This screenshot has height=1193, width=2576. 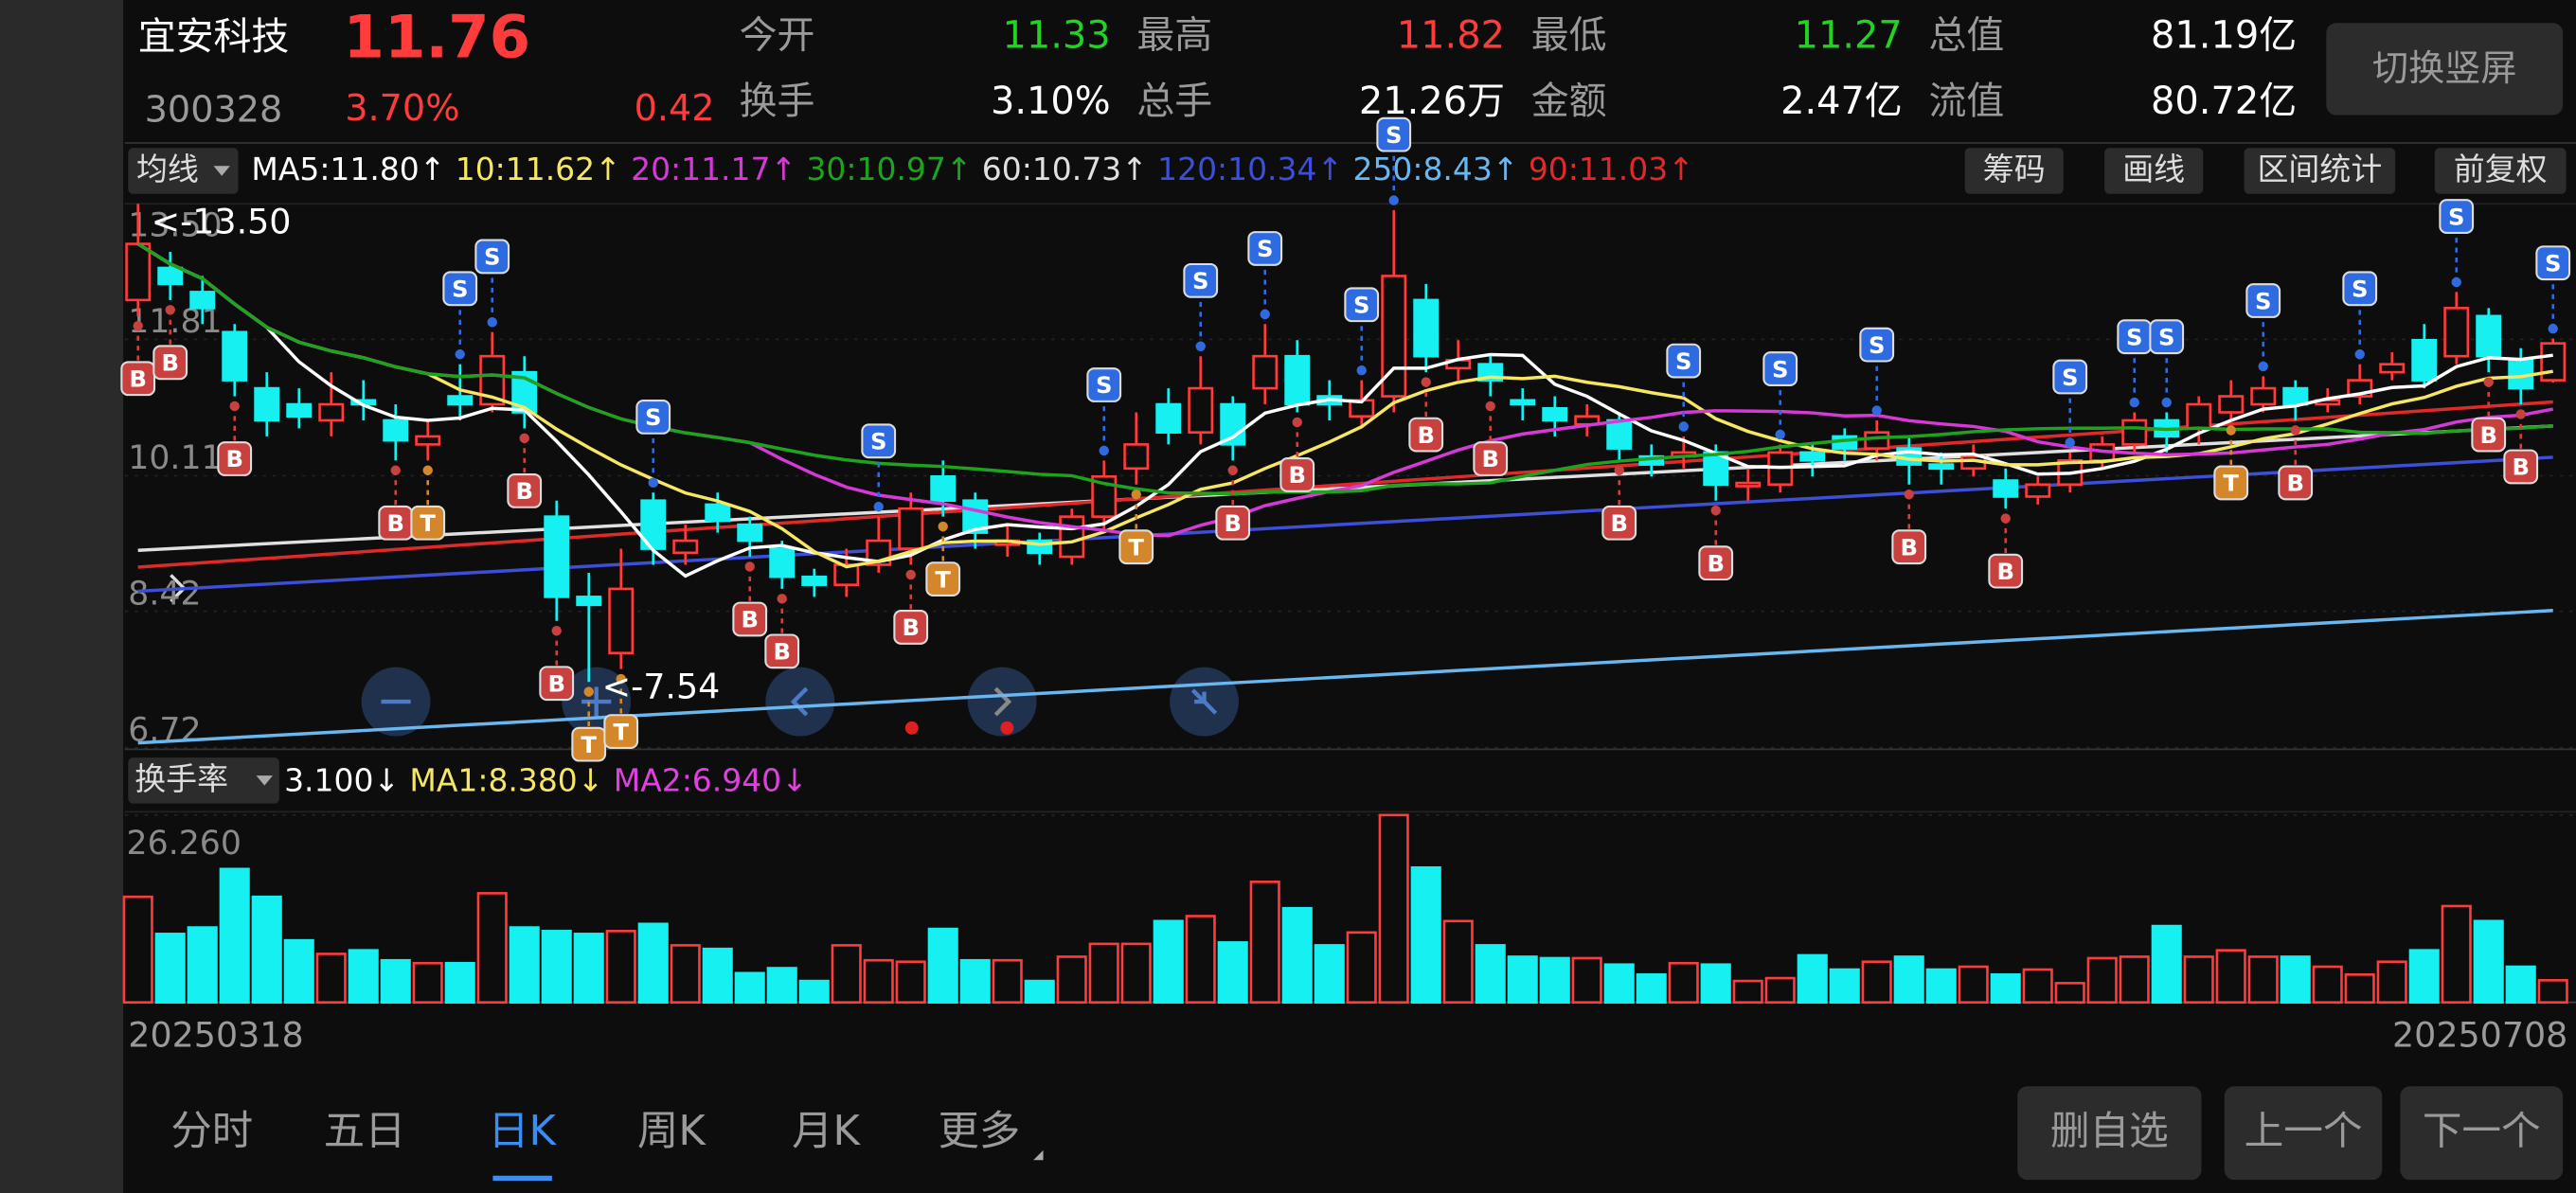 I want to click on tool-button-label: 区间统计, so click(x=2319, y=169).